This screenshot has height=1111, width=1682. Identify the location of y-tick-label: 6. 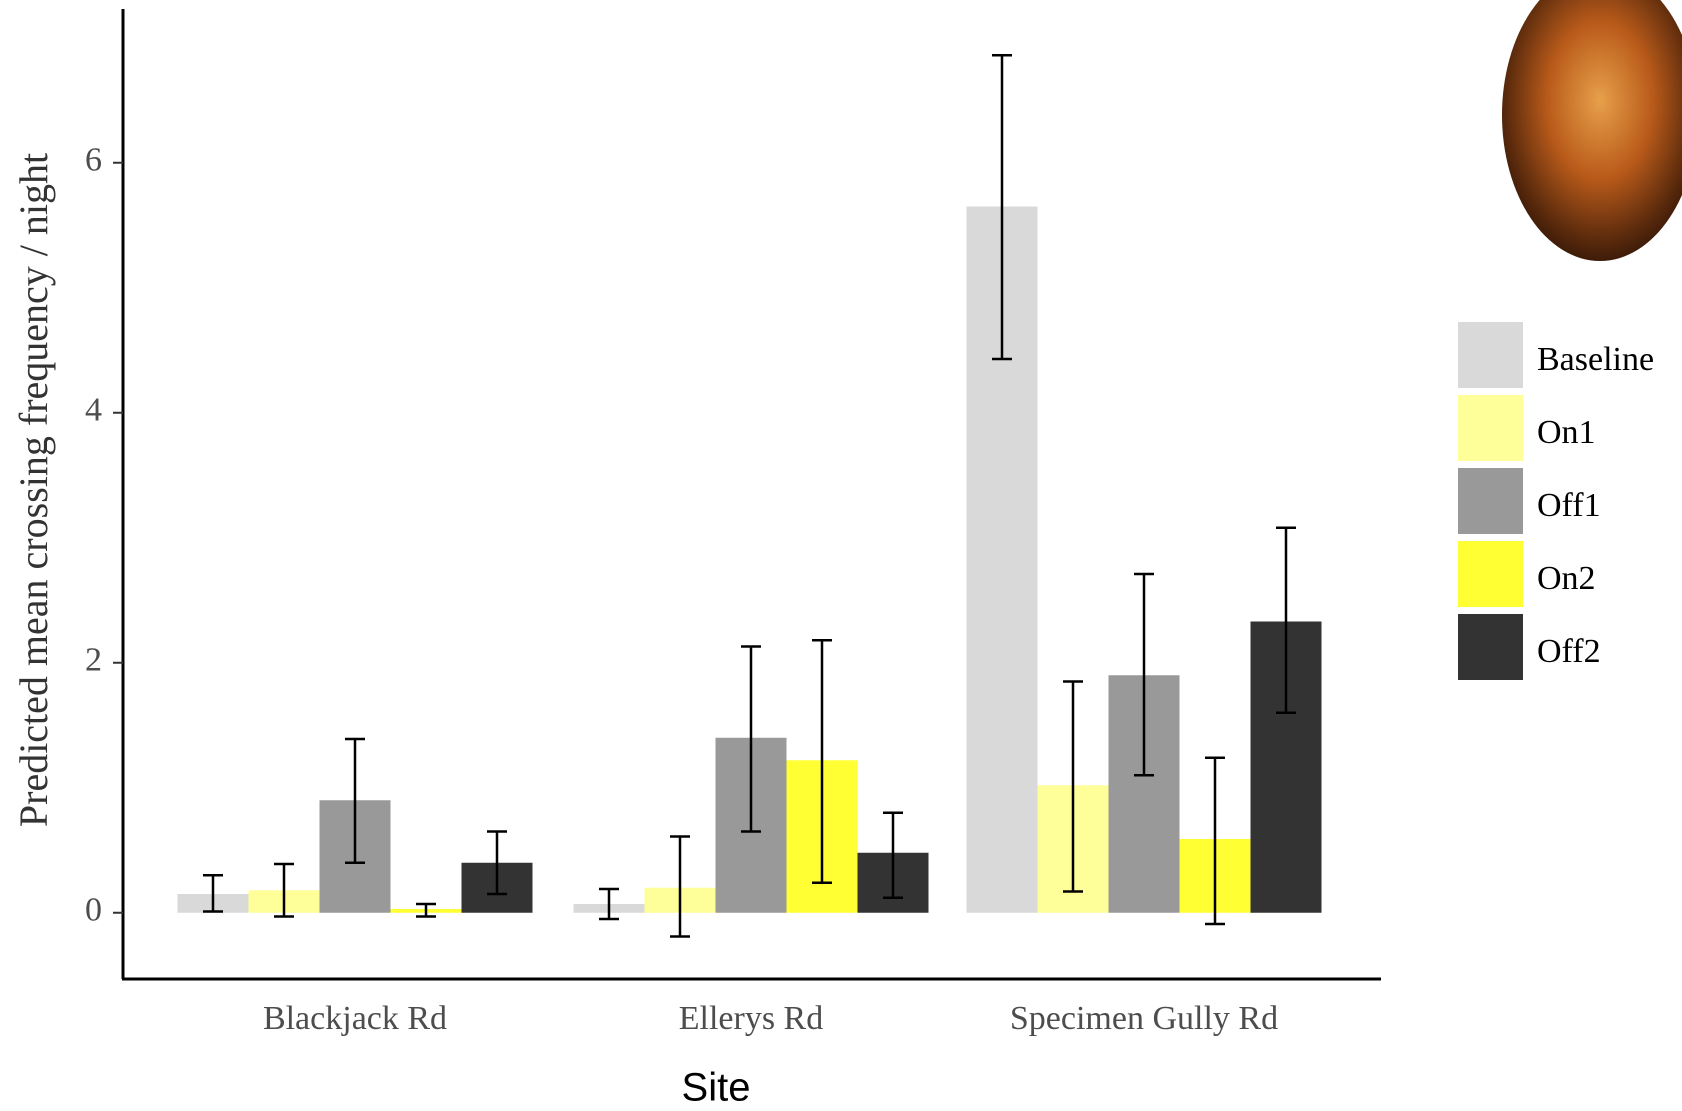
(93, 160).